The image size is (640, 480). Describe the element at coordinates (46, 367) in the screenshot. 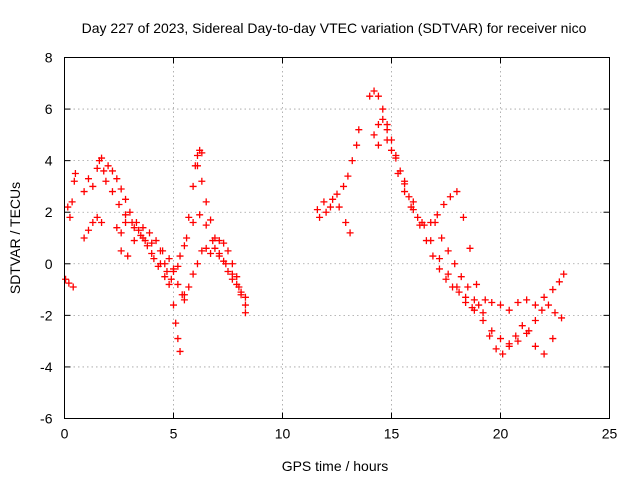

I see `y-tick-label: -4` at that location.